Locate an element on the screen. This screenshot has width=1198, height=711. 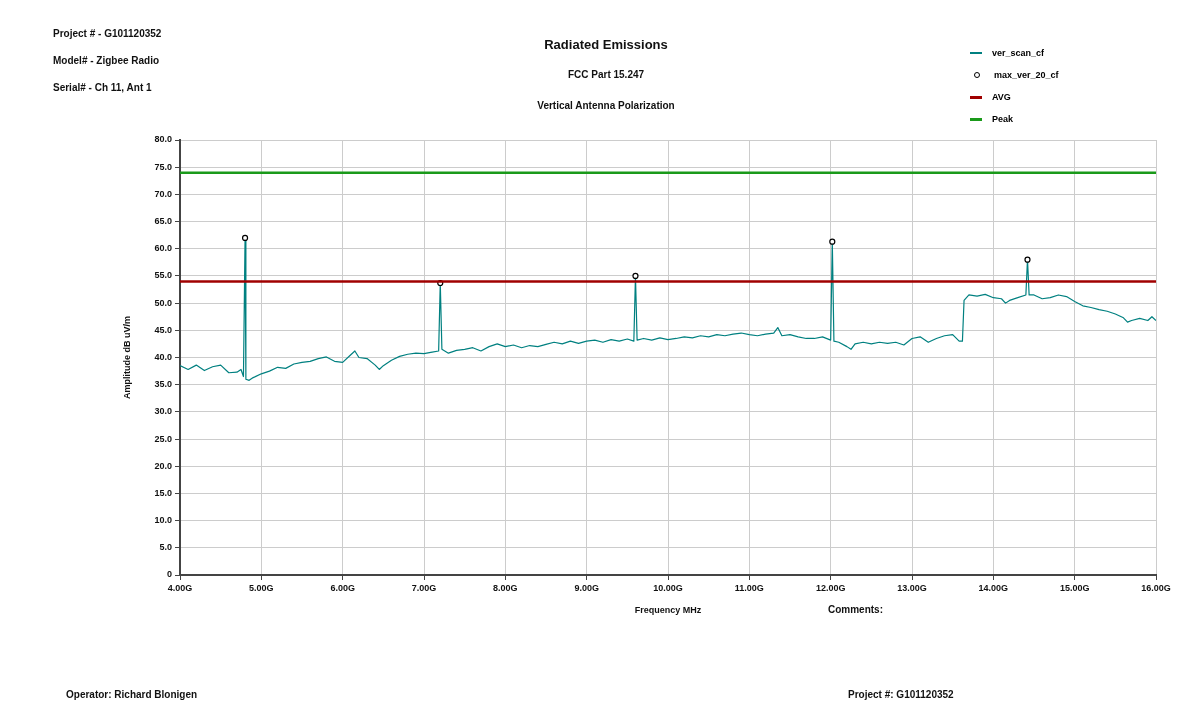
y-tick-label: 30.0 is located at coordinates (163, 411).